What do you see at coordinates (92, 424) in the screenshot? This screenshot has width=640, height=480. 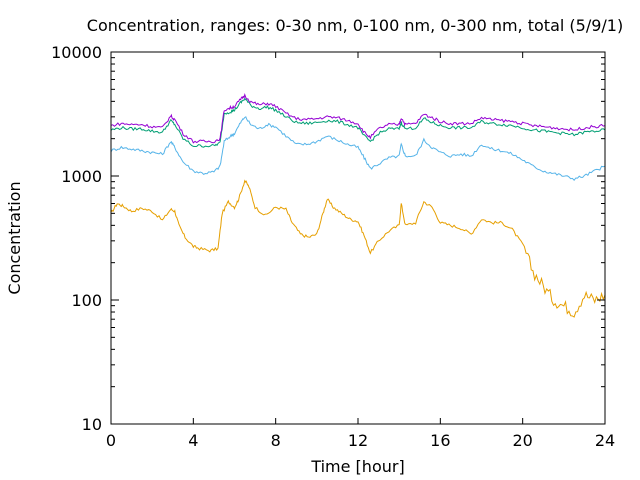 I see `y-tick-label: 10` at bounding box center [92, 424].